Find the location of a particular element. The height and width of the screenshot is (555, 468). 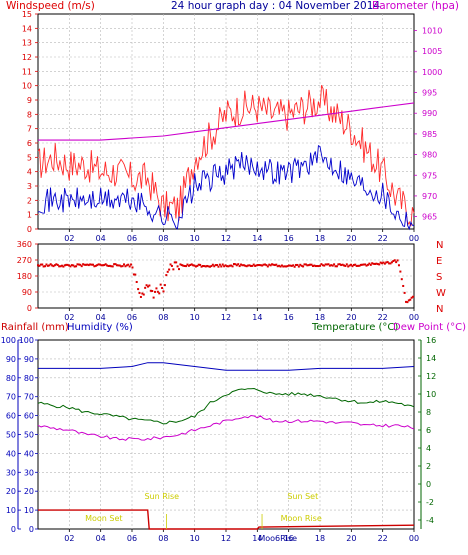

wind-ytick-label: 15 is located at coordinates (27, 14).